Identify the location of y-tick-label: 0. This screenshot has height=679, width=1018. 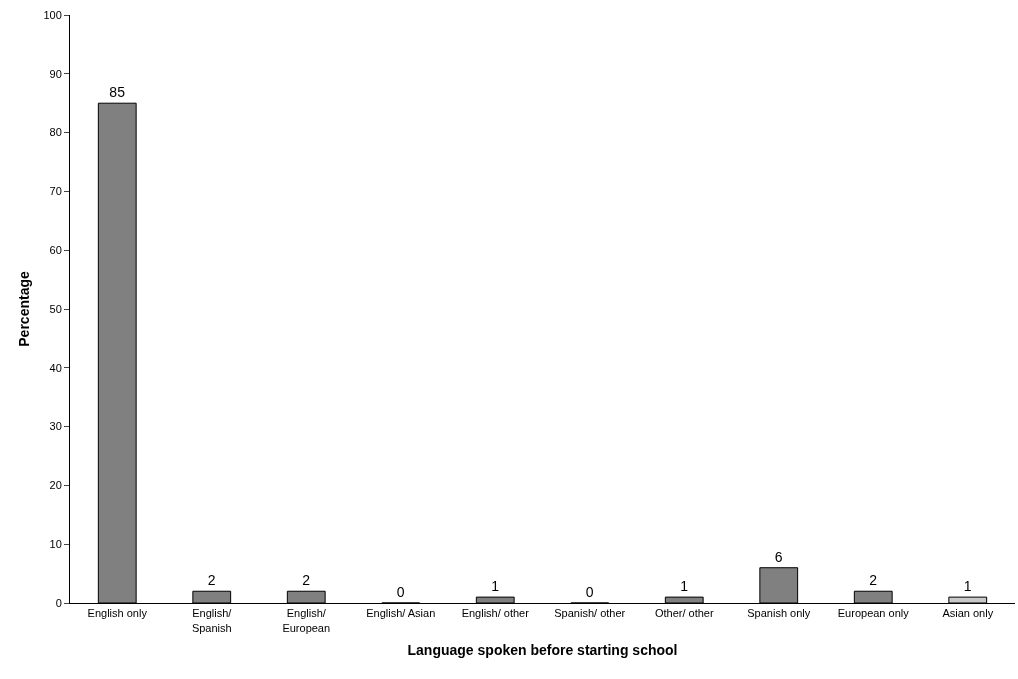
(58, 602).